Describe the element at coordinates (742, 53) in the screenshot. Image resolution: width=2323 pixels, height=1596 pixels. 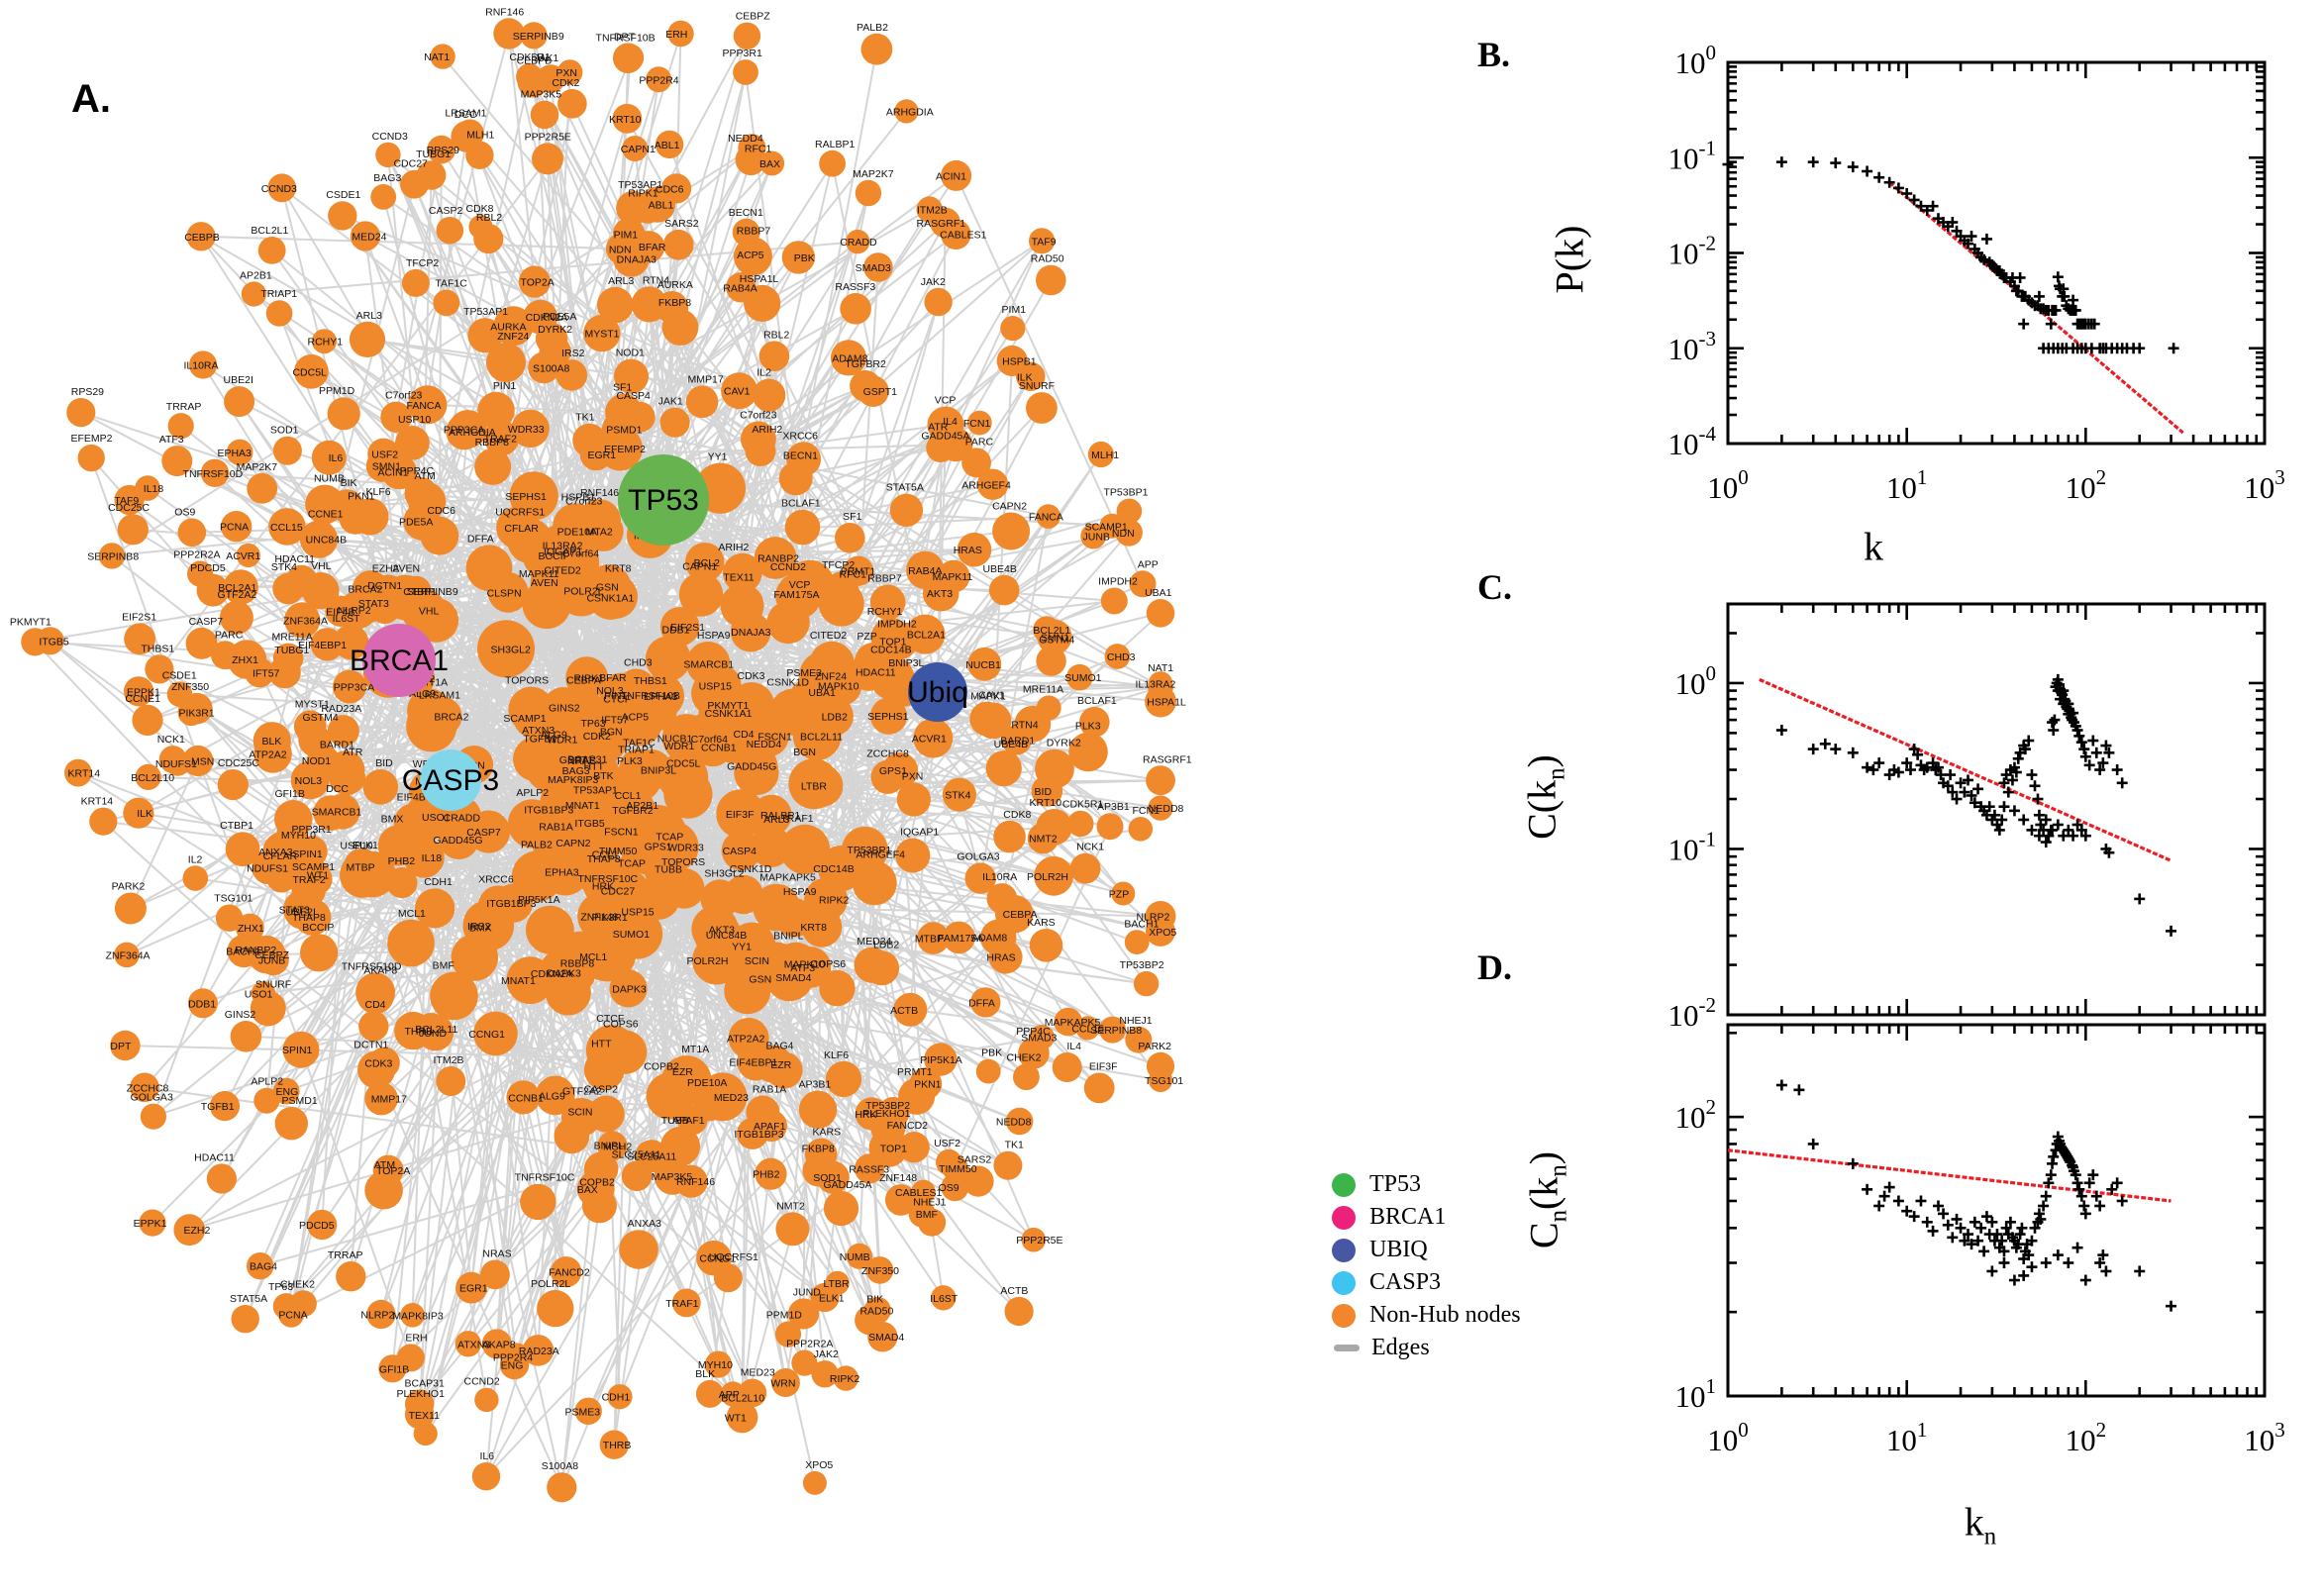
I see `gene-label: PPP3R1` at that location.